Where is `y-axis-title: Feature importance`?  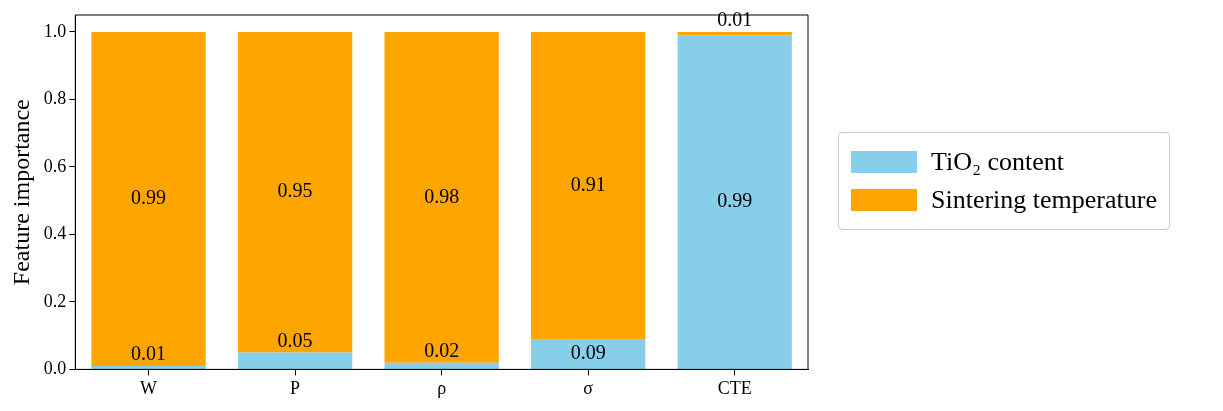
y-axis-title: Feature importance is located at coordinates (20, 192).